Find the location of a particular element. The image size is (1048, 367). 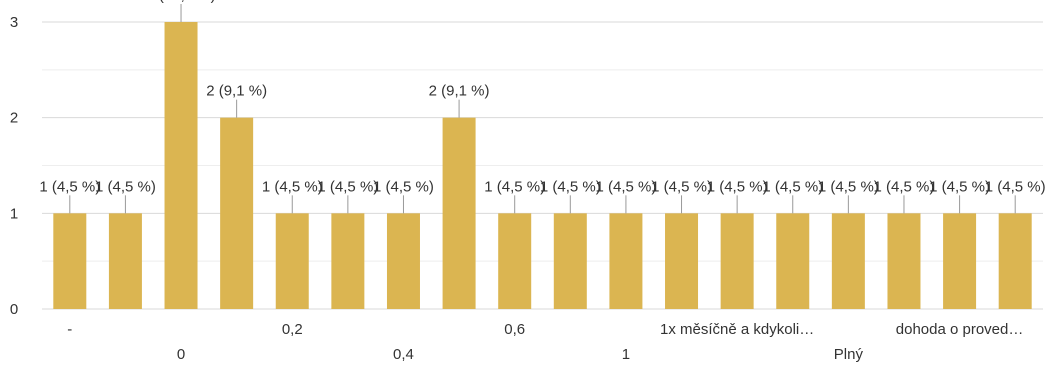

y-tick-label: 2 is located at coordinates (14, 118).